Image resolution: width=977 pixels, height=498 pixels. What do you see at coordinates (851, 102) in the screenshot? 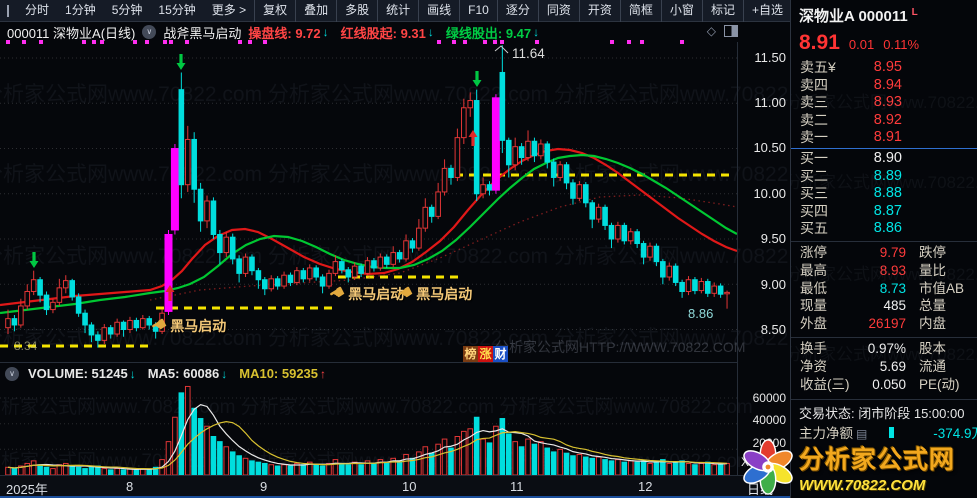
I see `ask-row-3: 卖三 8.93` at bounding box center [851, 102].